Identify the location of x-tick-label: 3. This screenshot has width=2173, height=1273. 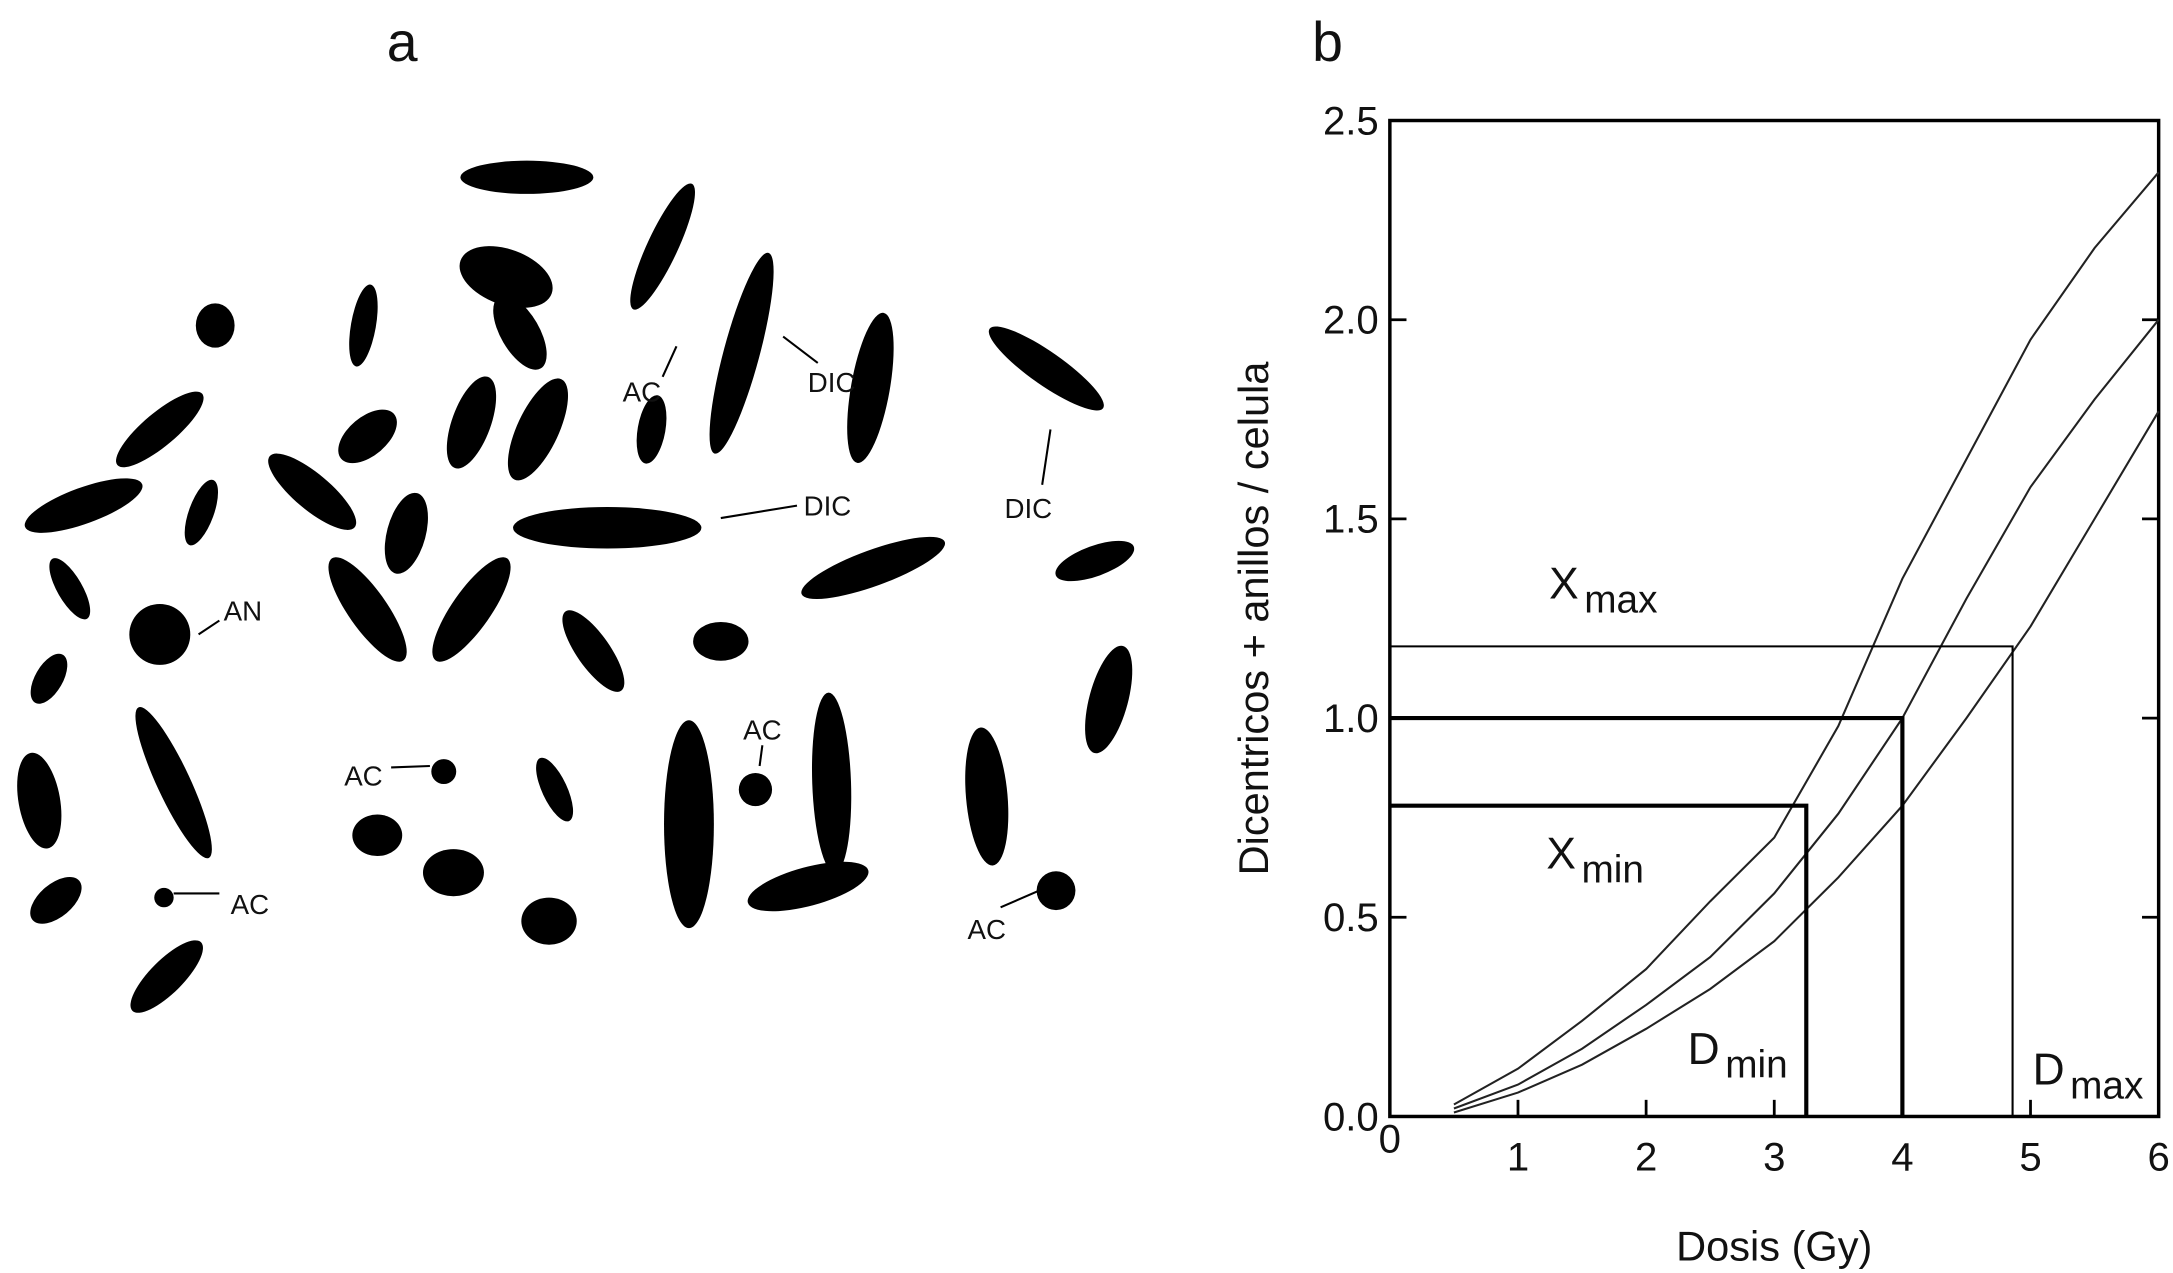
(1774, 1156).